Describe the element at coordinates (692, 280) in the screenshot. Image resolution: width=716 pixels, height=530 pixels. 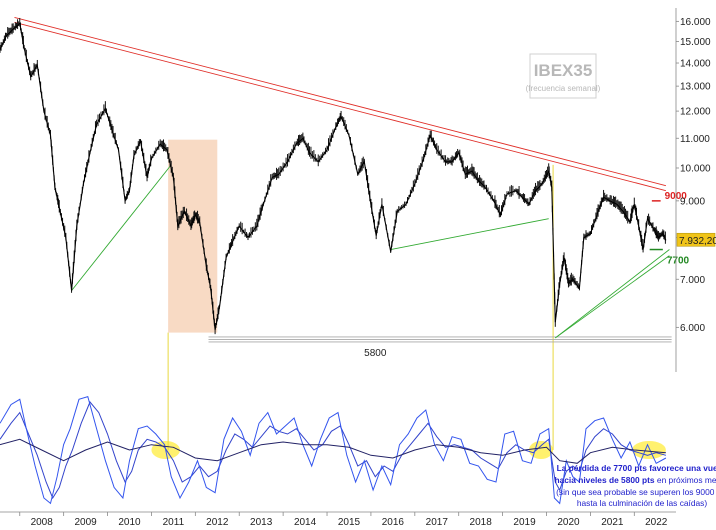
I see `y-tick-label: 7.000` at that location.